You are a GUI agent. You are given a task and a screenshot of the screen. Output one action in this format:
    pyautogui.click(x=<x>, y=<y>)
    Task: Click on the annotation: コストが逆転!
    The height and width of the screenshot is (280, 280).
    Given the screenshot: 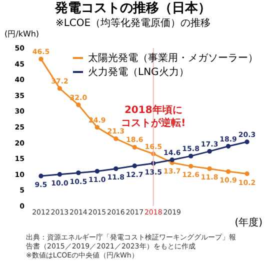 What is the action you would take?
    pyautogui.click(x=153, y=123)
    